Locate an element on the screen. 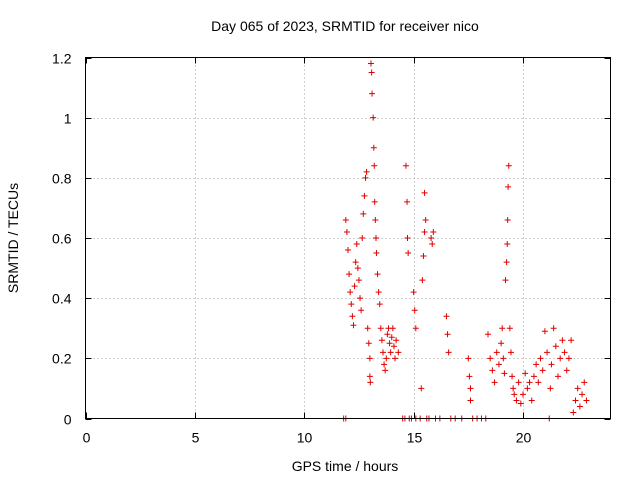 The height and width of the screenshot is (480, 640). y-tick-label: 0 is located at coordinates (68, 420).